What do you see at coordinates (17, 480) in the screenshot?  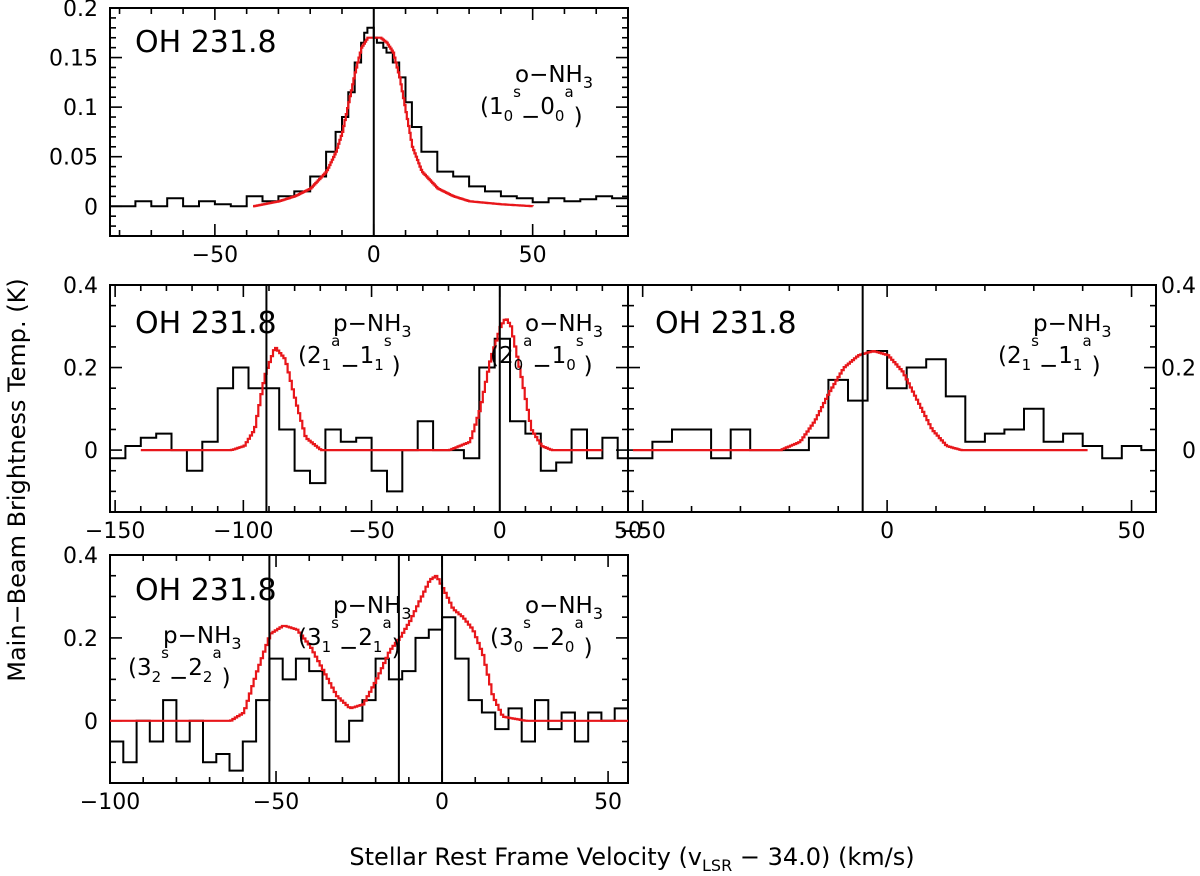 I see `y-axis-label: Main−Beam Brightness Temp. (K)` at bounding box center [17, 480].